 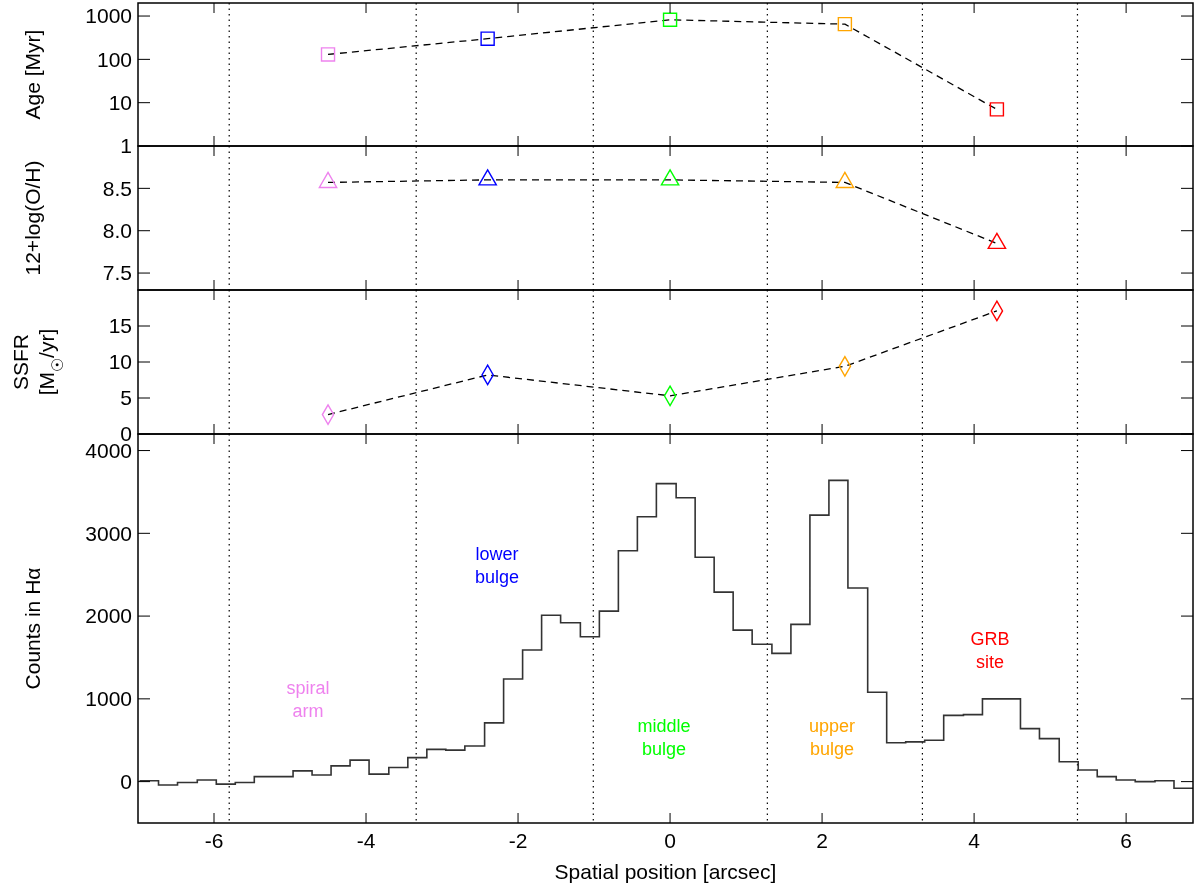 I want to click on y-axis-title: Age [Myr], so click(x=32, y=74).